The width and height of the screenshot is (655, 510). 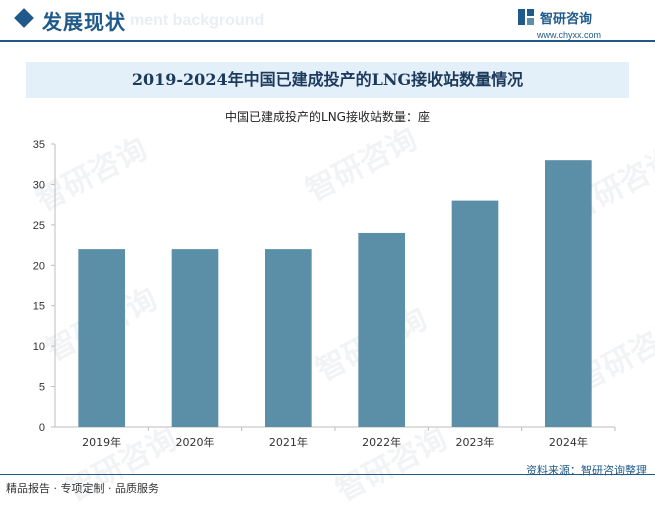 I want to click on y-tick-label: 20, so click(x=39, y=266).